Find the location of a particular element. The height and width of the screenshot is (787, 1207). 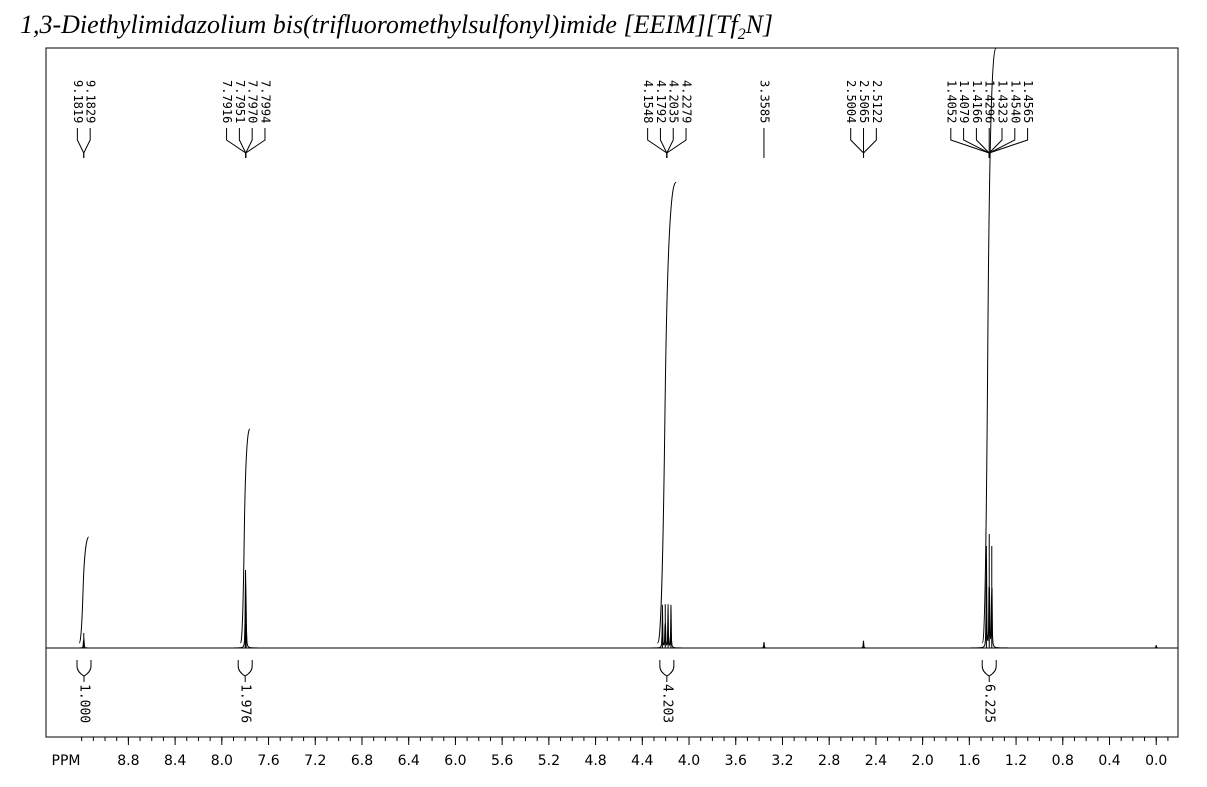

integral-value: 6.225 is located at coordinates (989, 703).